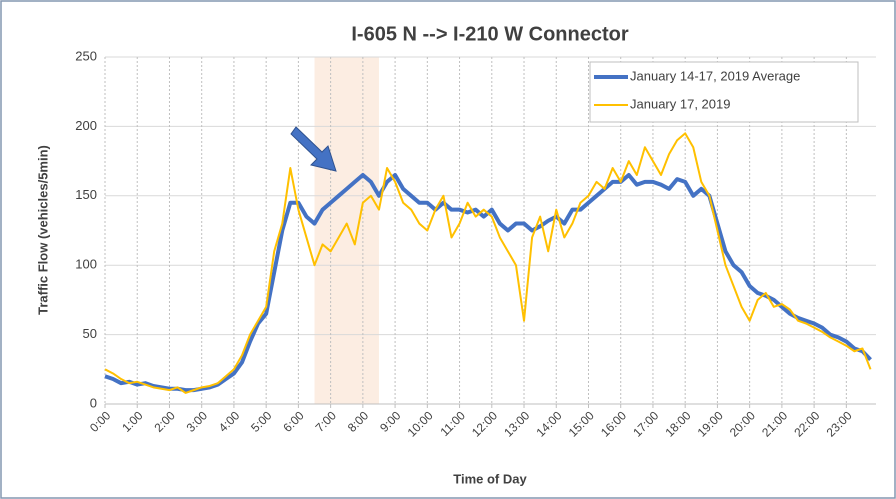 Image resolution: width=896 pixels, height=499 pixels. I want to click on arrow, so click(313, 149).